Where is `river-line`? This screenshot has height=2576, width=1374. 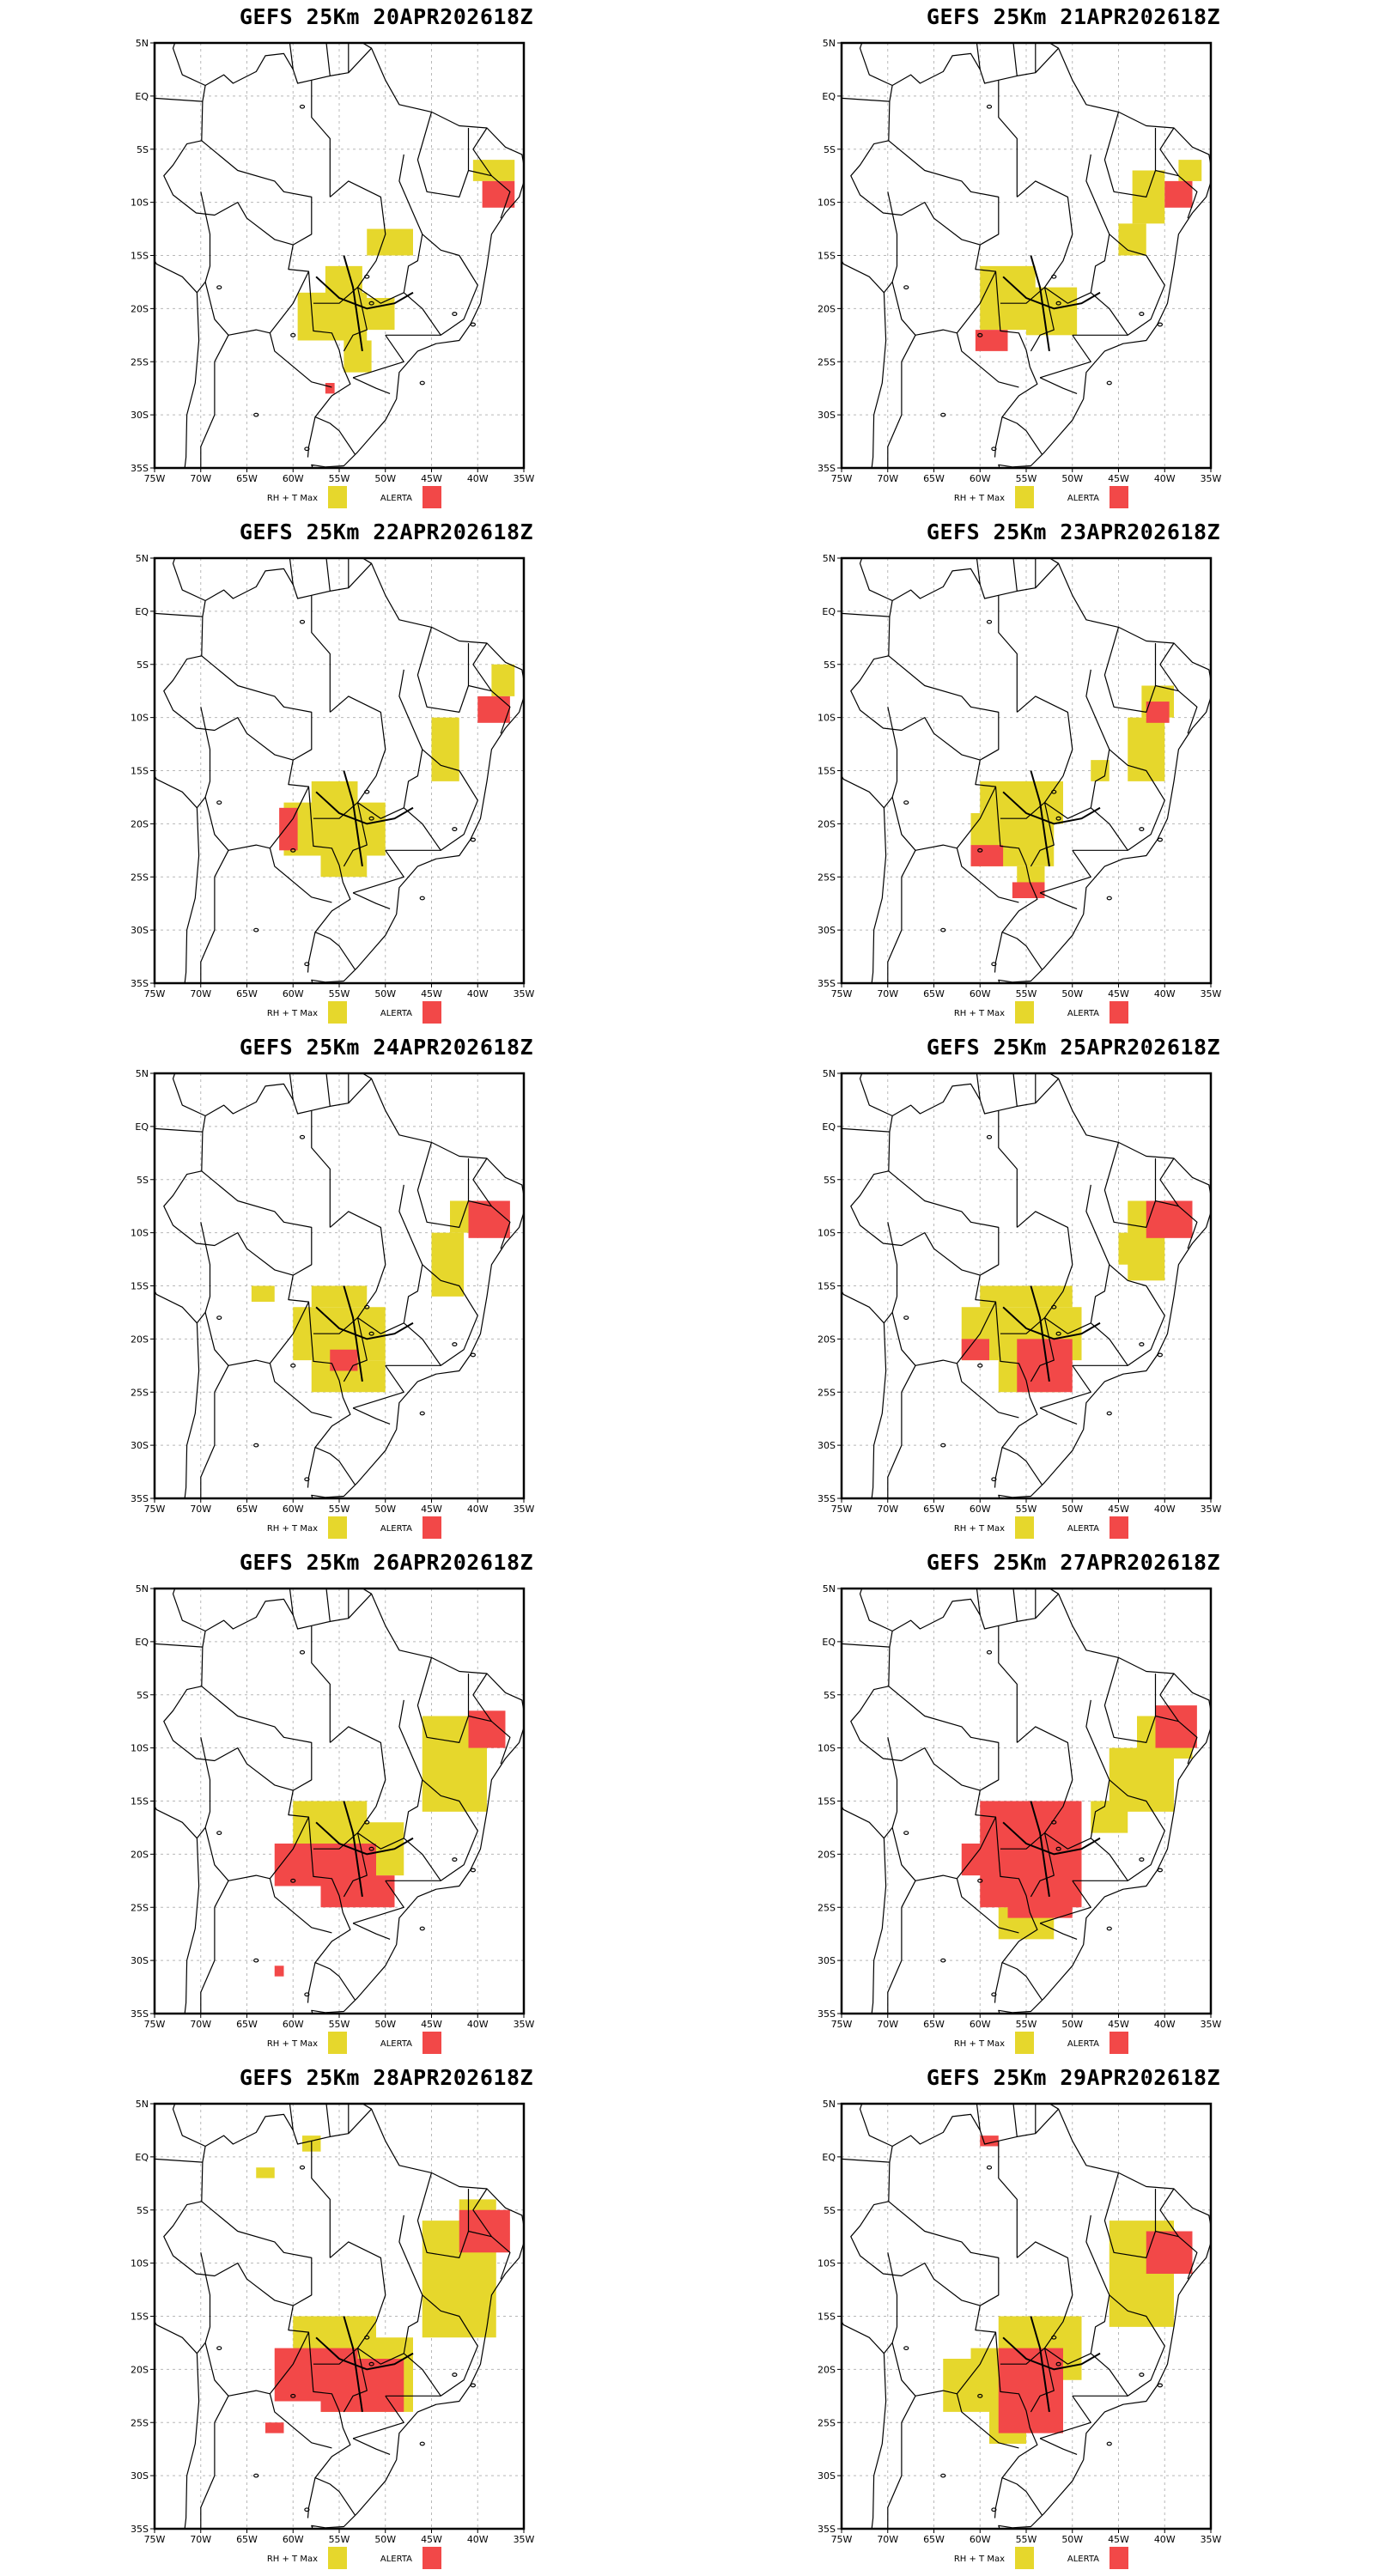 river-line is located at coordinates (353, 2364).